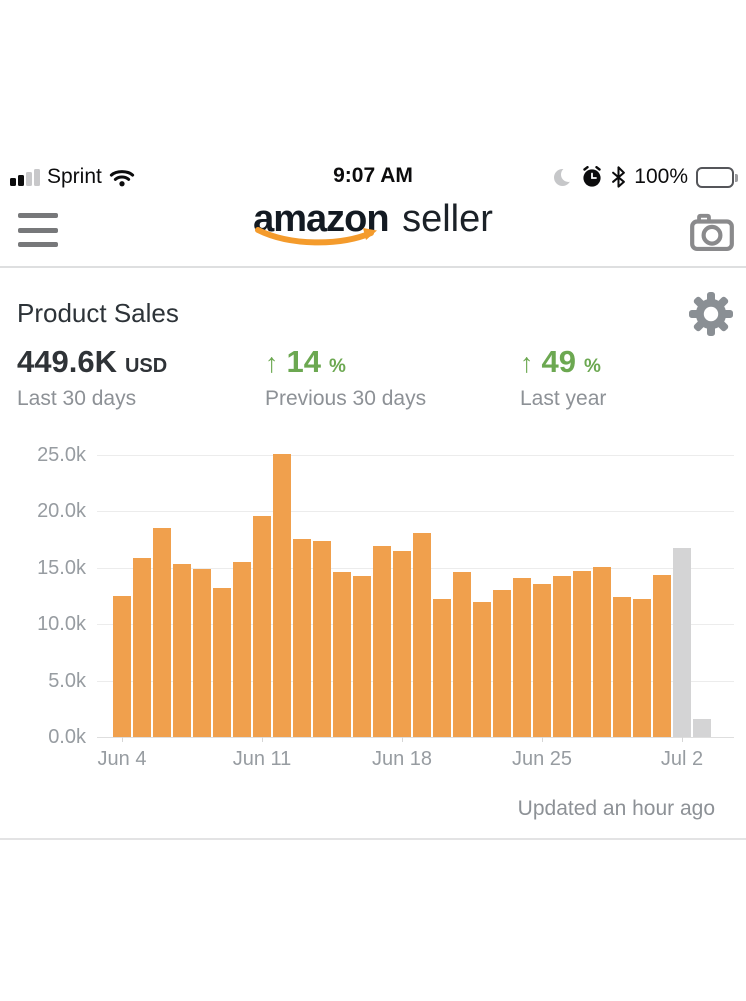 The height and width of the screenshot is (1001, 746). What do you see at coordinates (25, 177) in the screenshot?
I see `cell-signal-icon` at bounding box center [25, 177].